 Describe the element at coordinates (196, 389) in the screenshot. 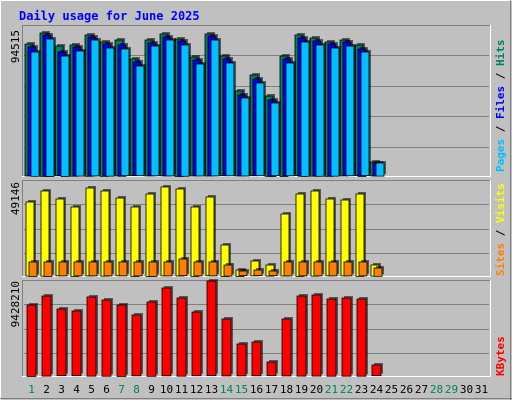

I see `x-tick-label-12: 12` at that location.